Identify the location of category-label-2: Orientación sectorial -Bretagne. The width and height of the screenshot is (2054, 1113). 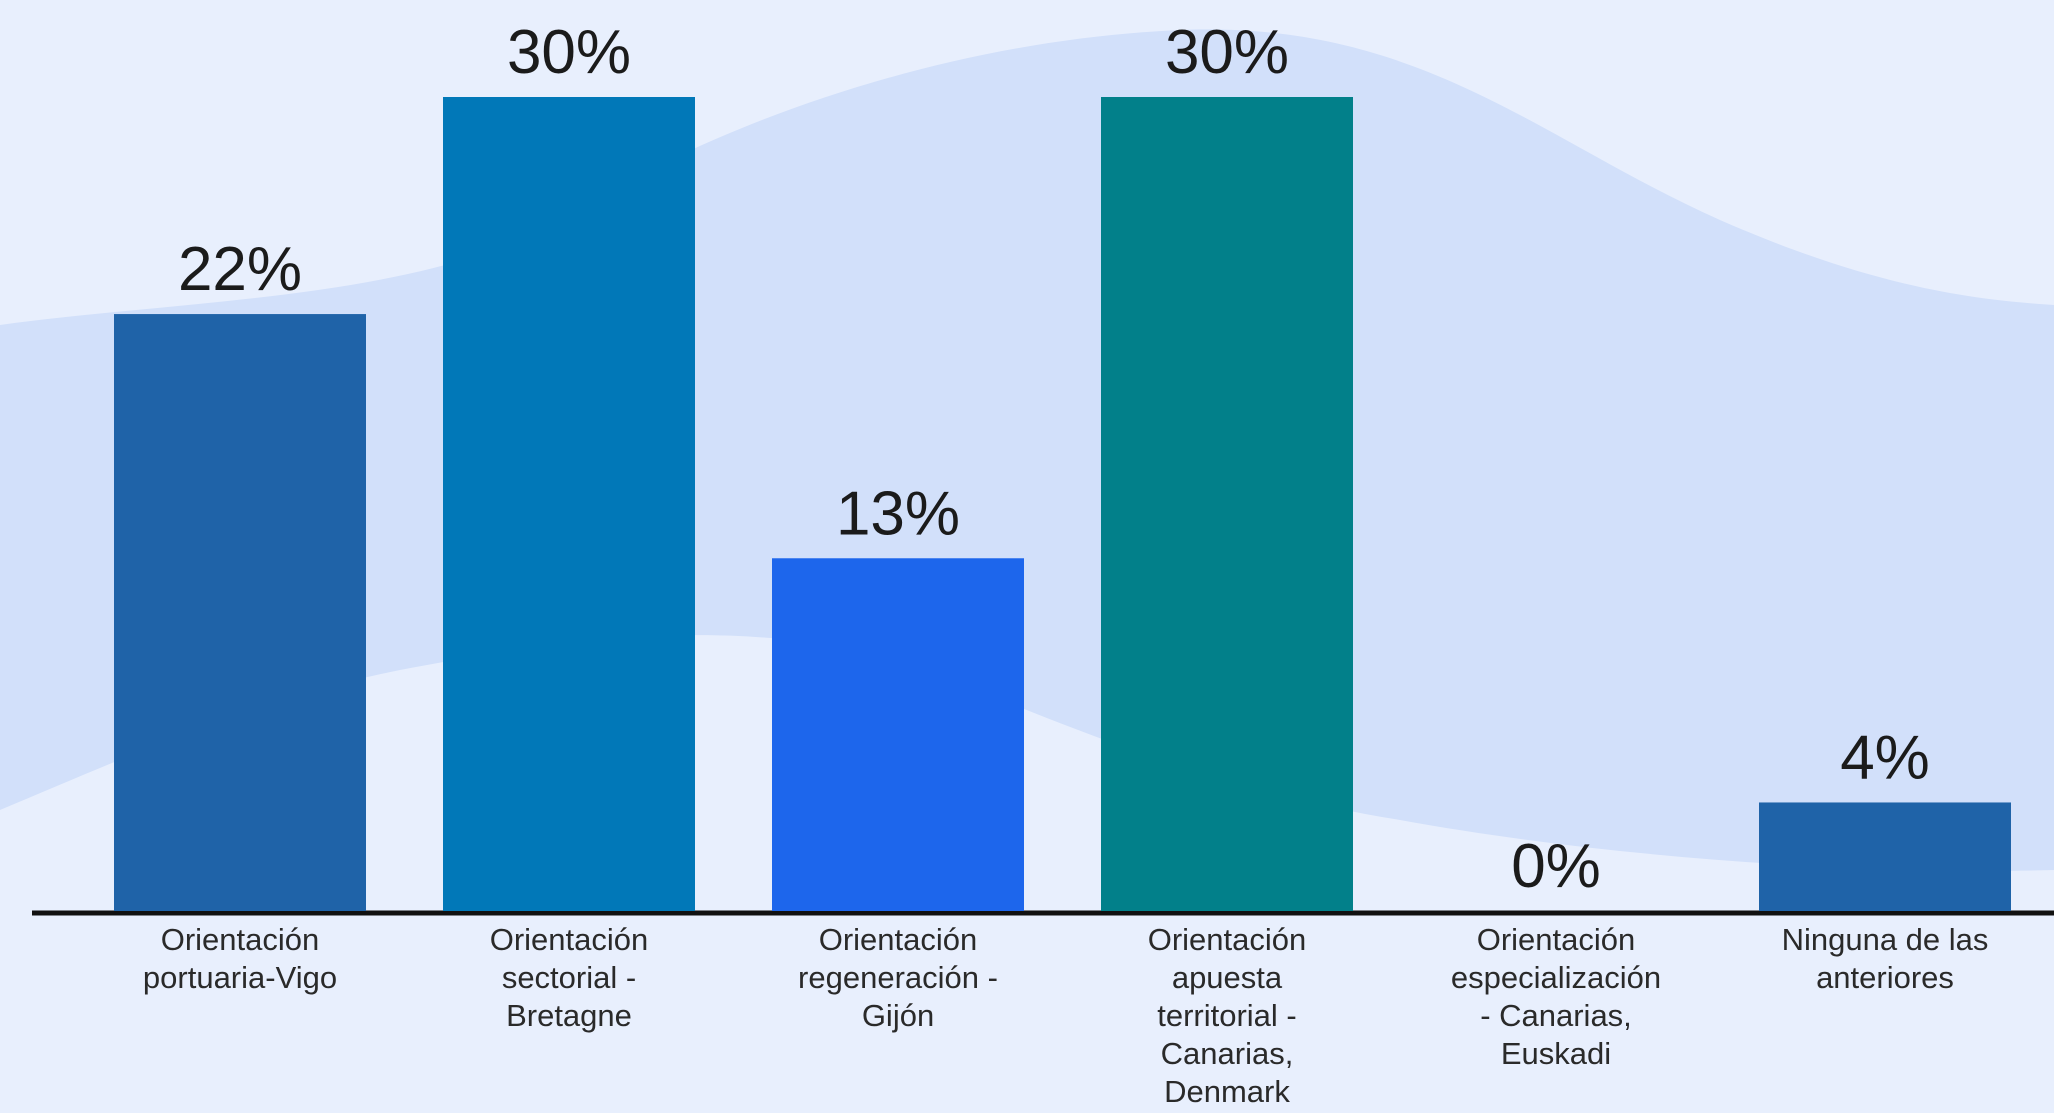
(569, 977).